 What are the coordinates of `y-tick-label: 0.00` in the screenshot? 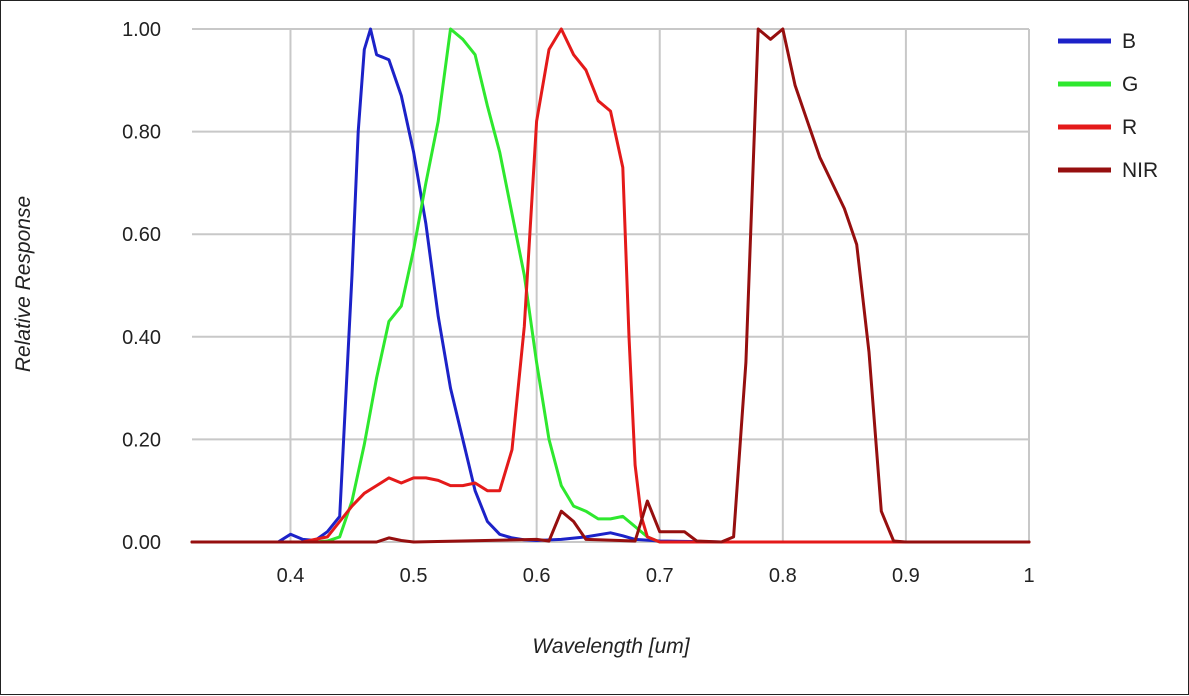 It's located at (141, 543).